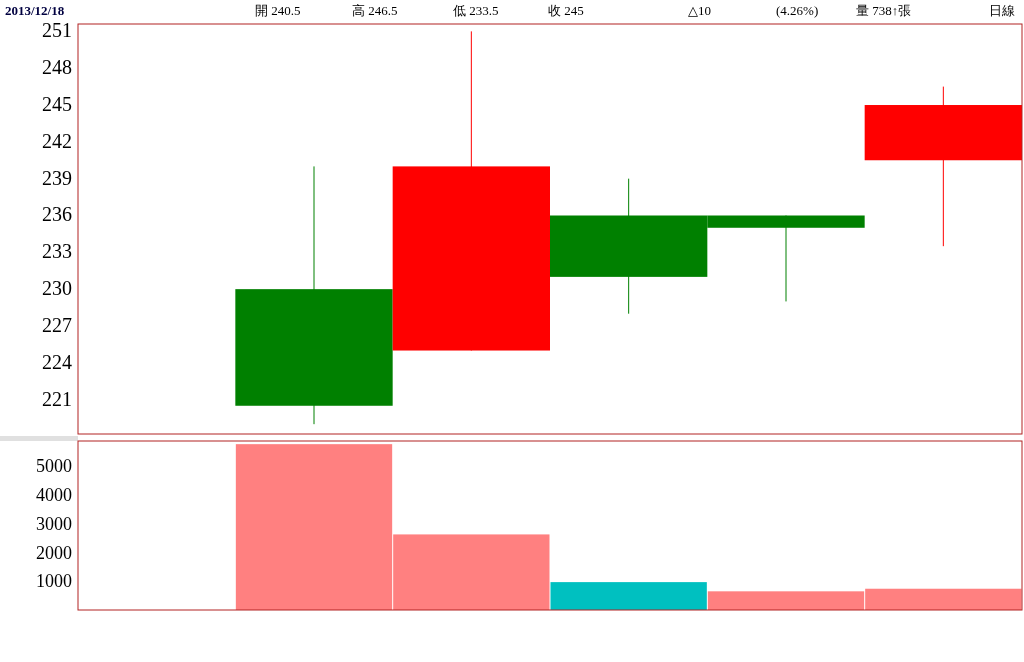 Image resolution: width=1024 pixels, height=662 pixels. Describe the element at coordinates (797, 10) in the screenshot. I see `text: (4.26%)` at that location.